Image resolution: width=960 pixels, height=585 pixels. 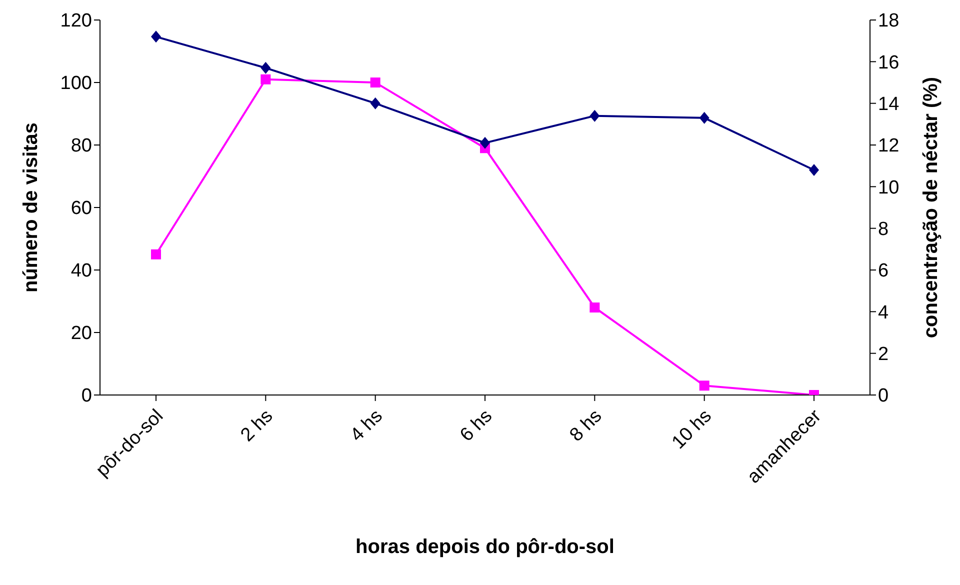 What do you see at coordinates (485, 547) in the screenshot?
I see `x-axis-title: horas depois do pôr-do-sol` at bounding box center [485, 547].